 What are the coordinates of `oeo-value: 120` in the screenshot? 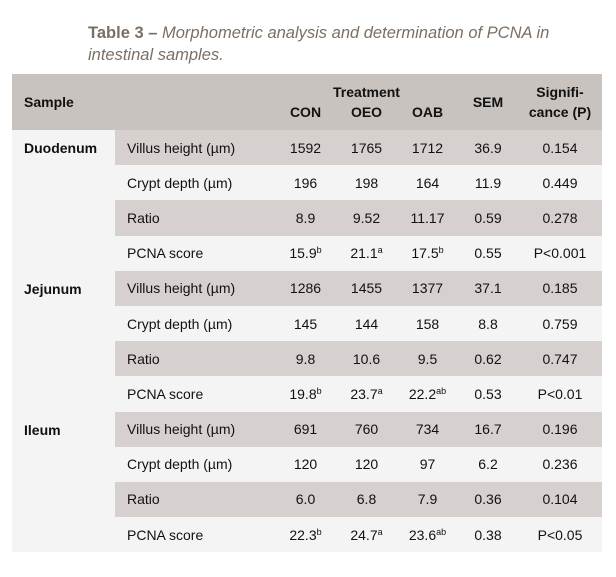 It's located at (366, 464).